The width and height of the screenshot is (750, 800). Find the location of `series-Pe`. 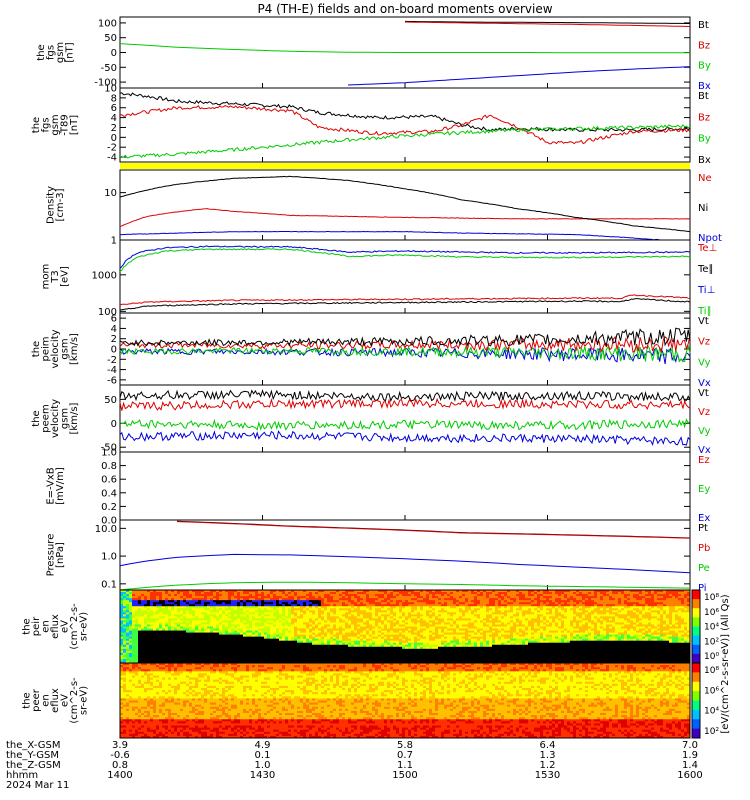

series-Pe is located at coordinates (405, 586).